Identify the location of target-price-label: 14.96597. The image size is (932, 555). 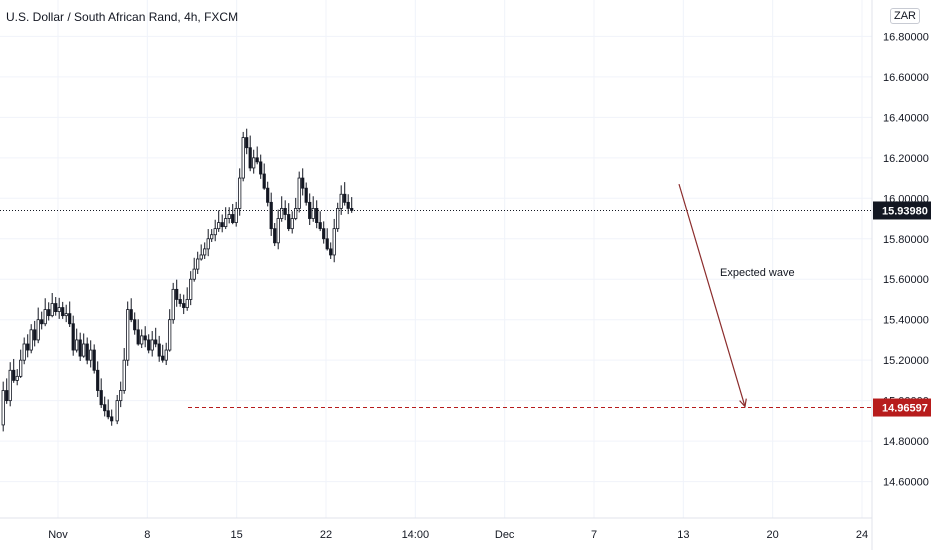
(905, 409).